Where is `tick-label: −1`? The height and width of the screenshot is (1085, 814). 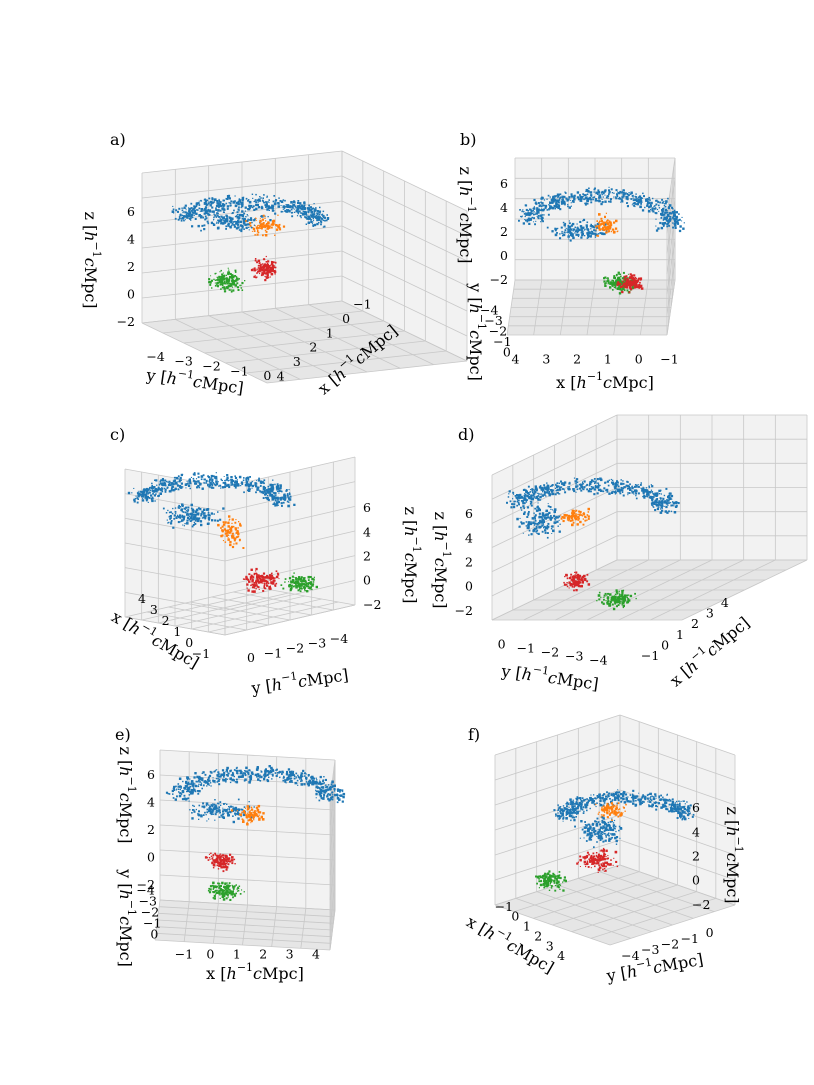
tick-label: −1 is located at coordinates (669, 359).